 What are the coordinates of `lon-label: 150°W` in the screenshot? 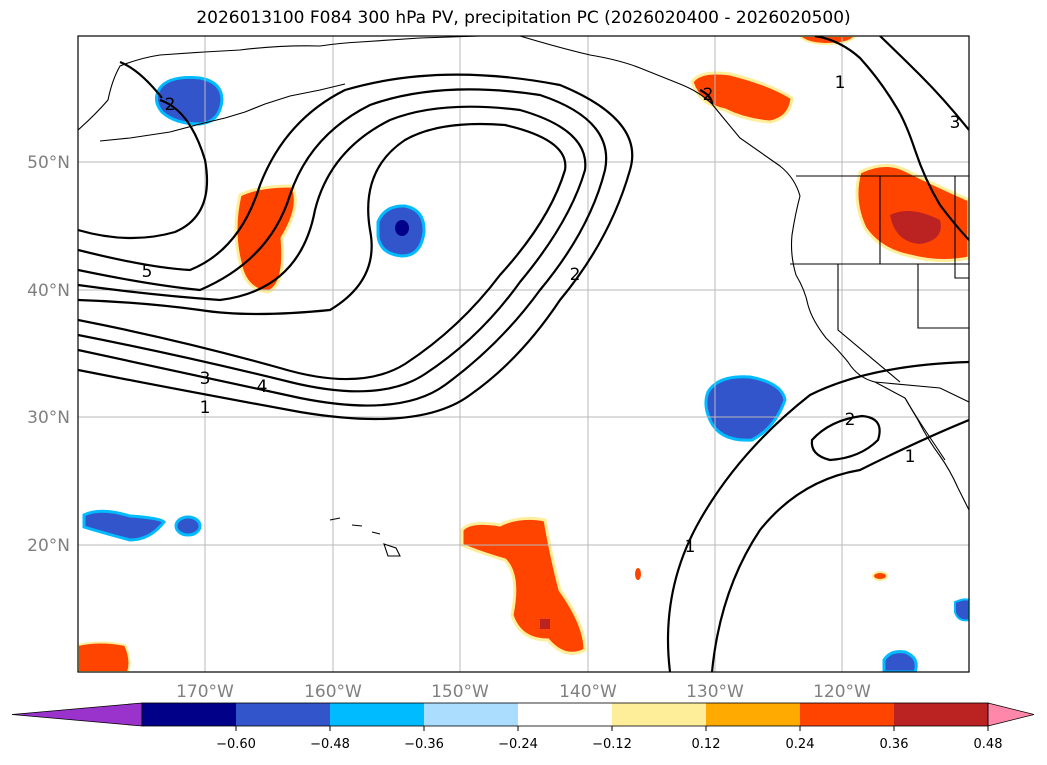 It's located at (460, 692).